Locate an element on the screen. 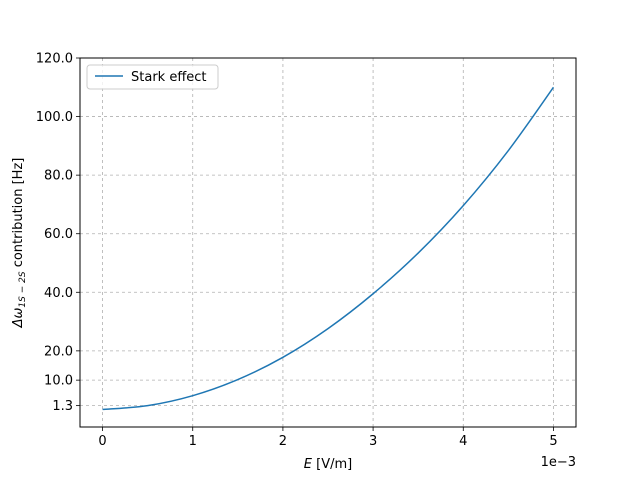  x-tick-label: 0 is located at coordinates (102, 441).